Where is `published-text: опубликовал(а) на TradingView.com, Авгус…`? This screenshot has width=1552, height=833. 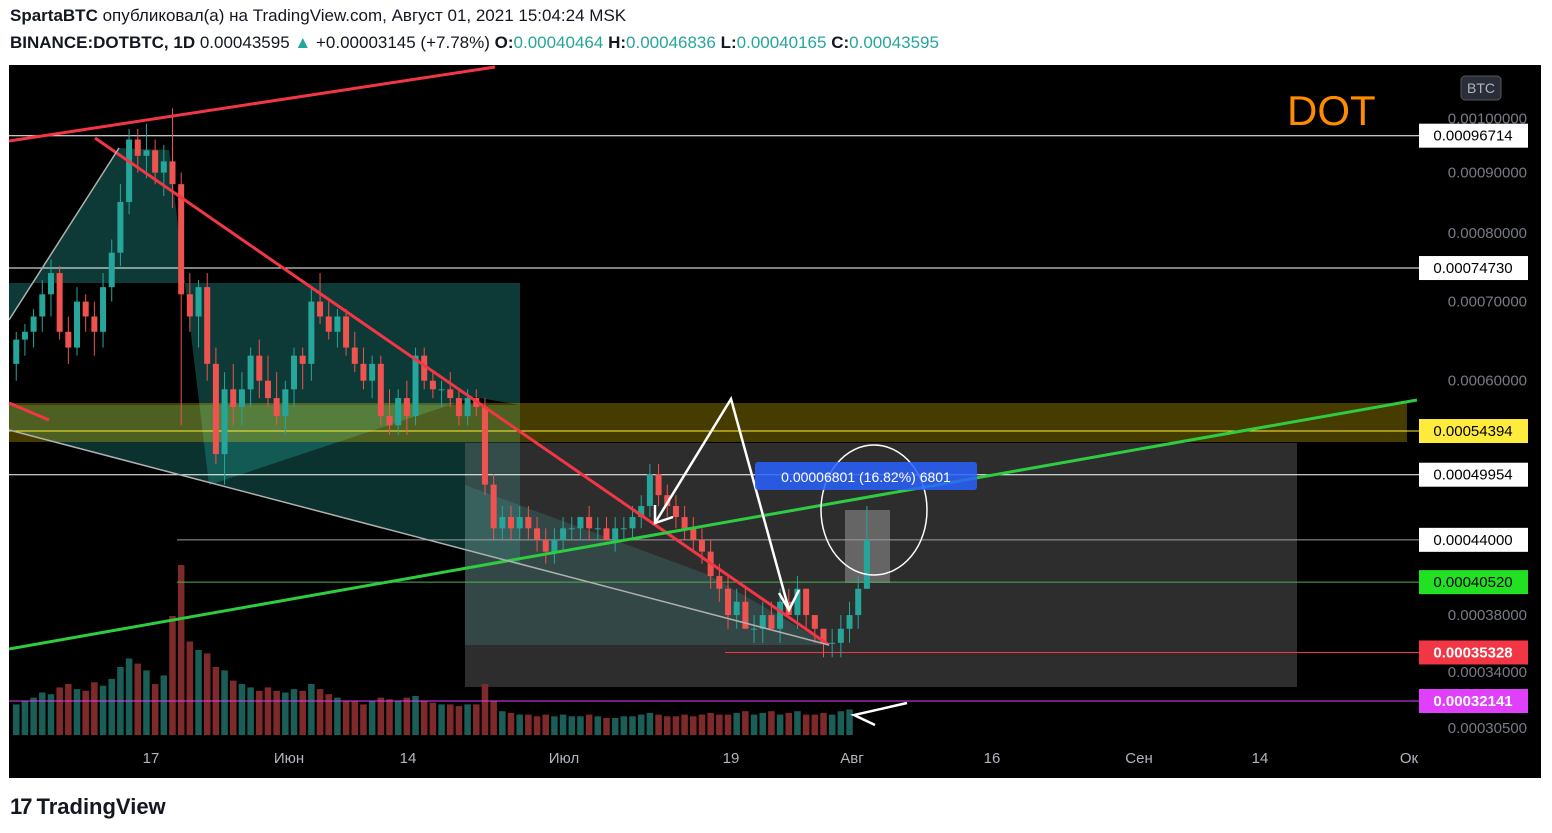
published-text: опубликовал(а) на TradingView.com, Авгус… is located at coordinates (364, 15).